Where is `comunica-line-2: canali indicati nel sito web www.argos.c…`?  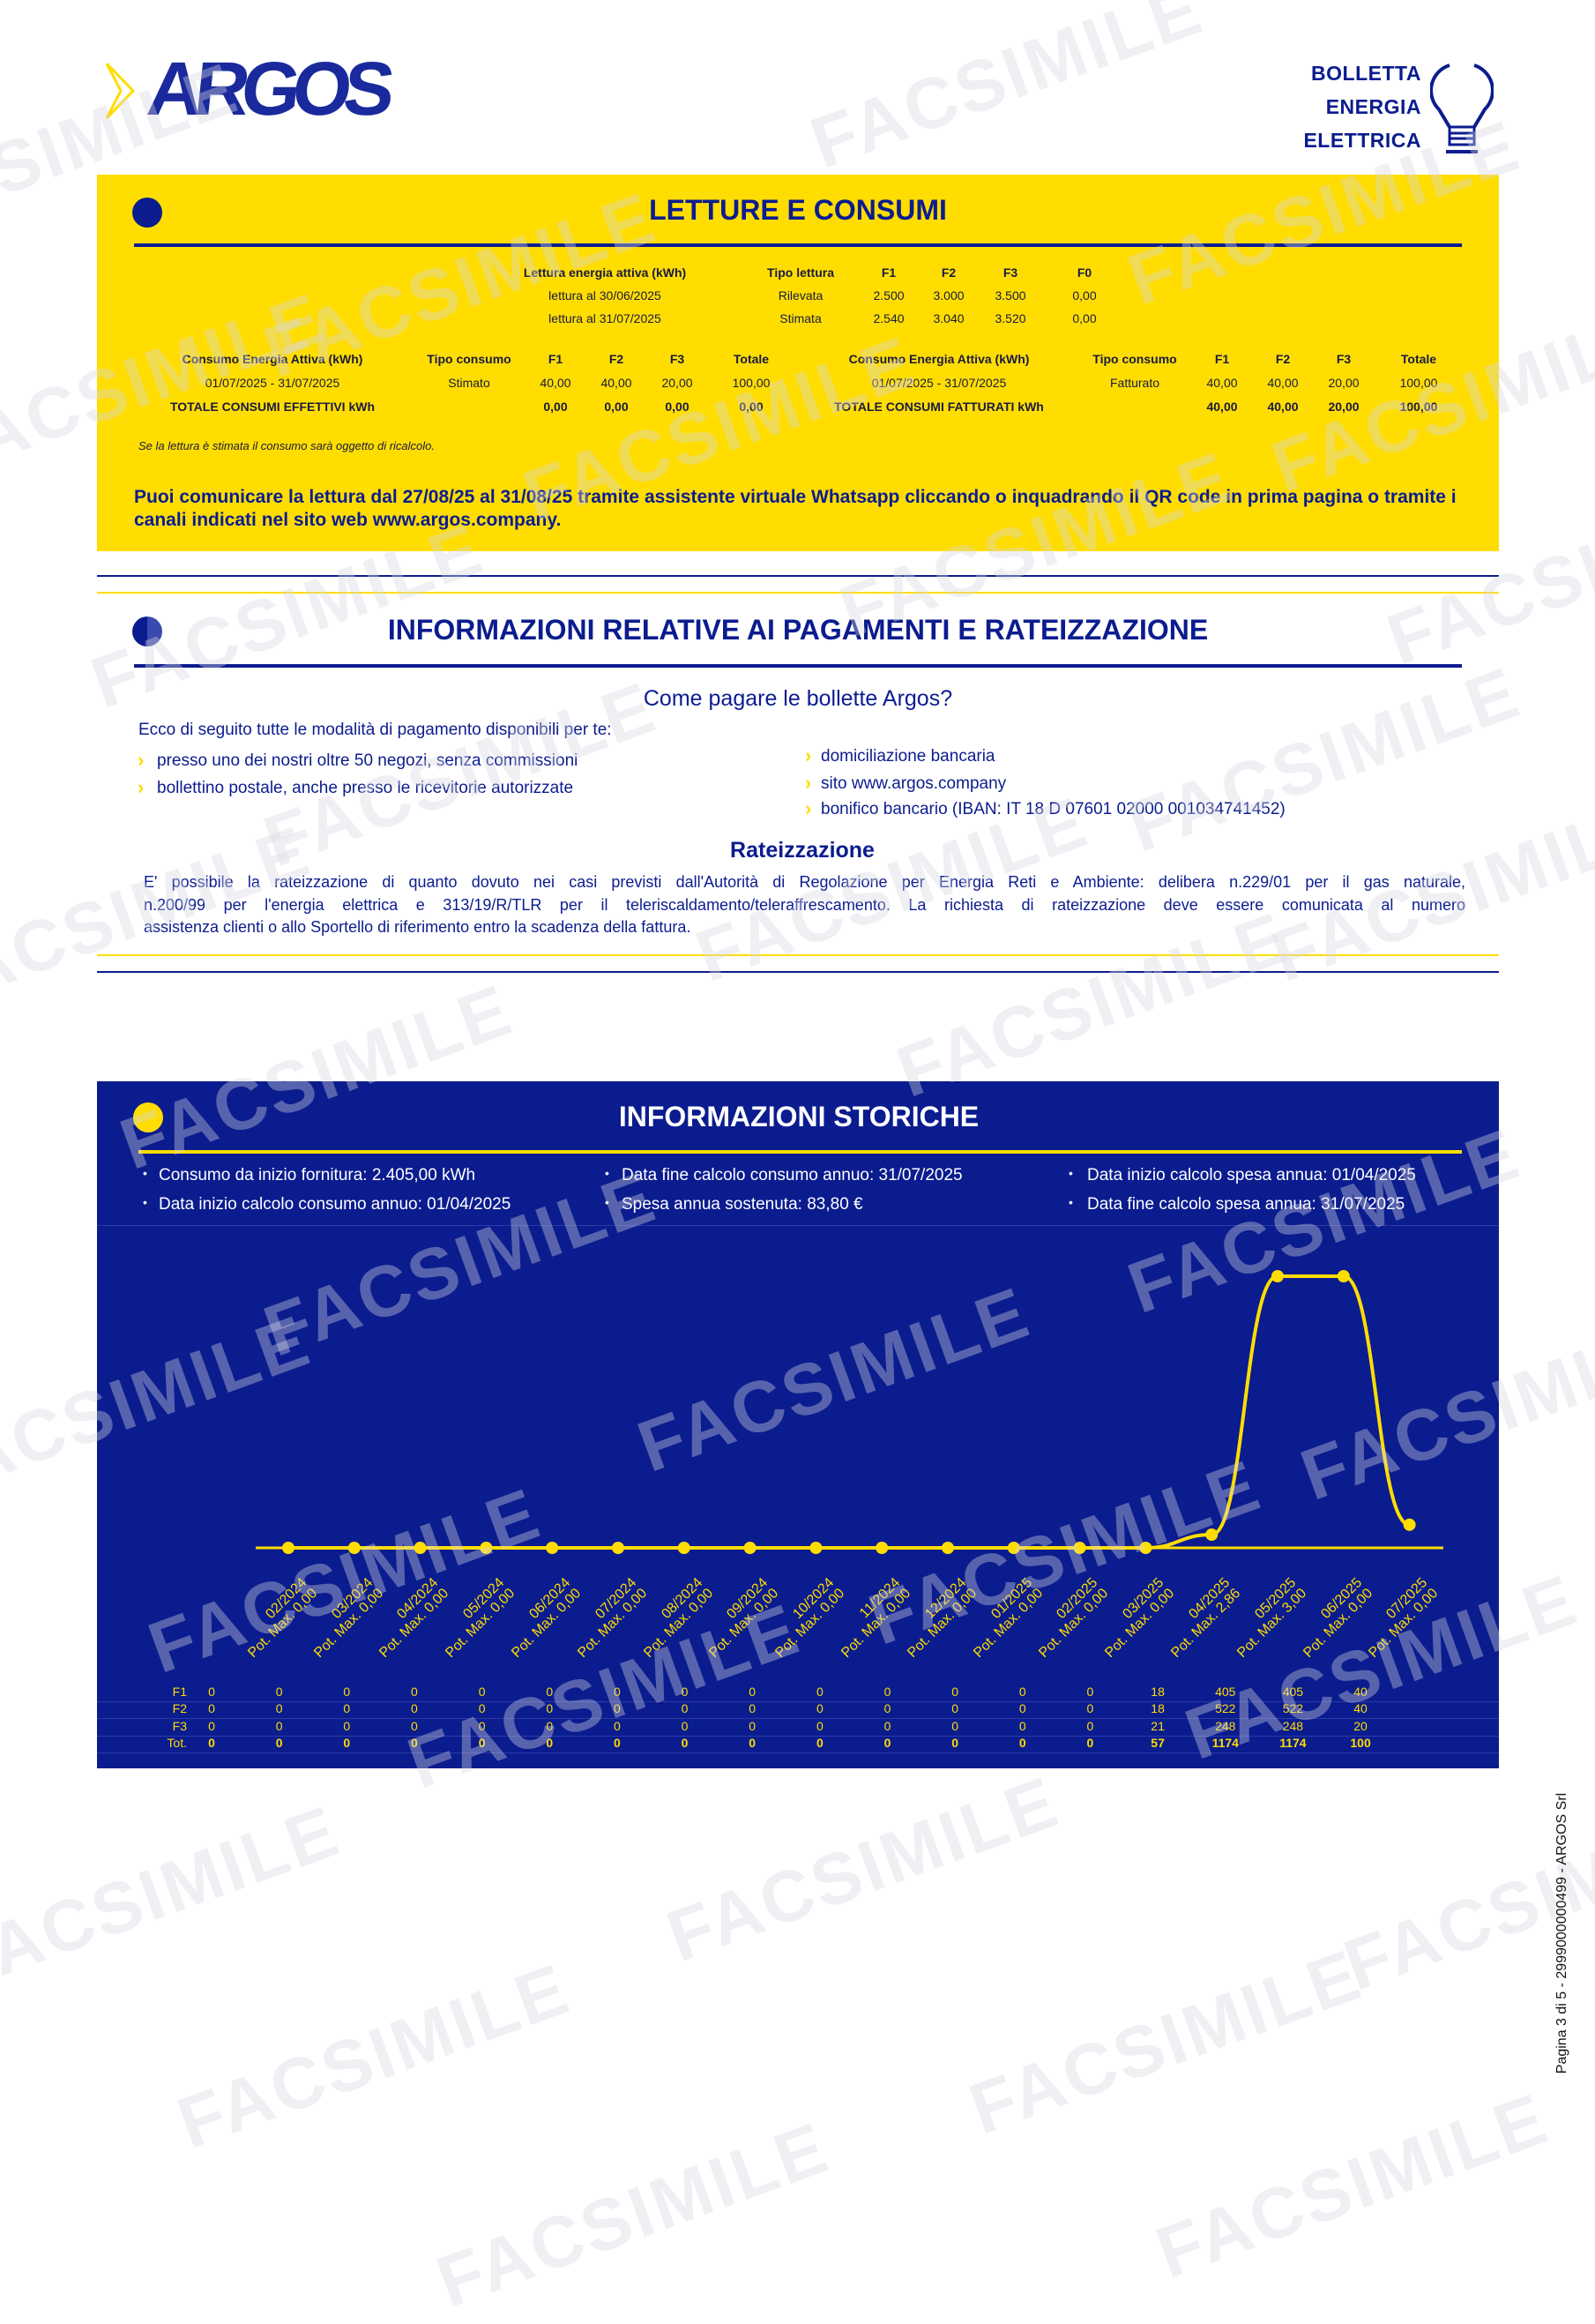
comunica-line-2: canali indicati nel sito web www.argos.c… is located at coordinates (348, 520).